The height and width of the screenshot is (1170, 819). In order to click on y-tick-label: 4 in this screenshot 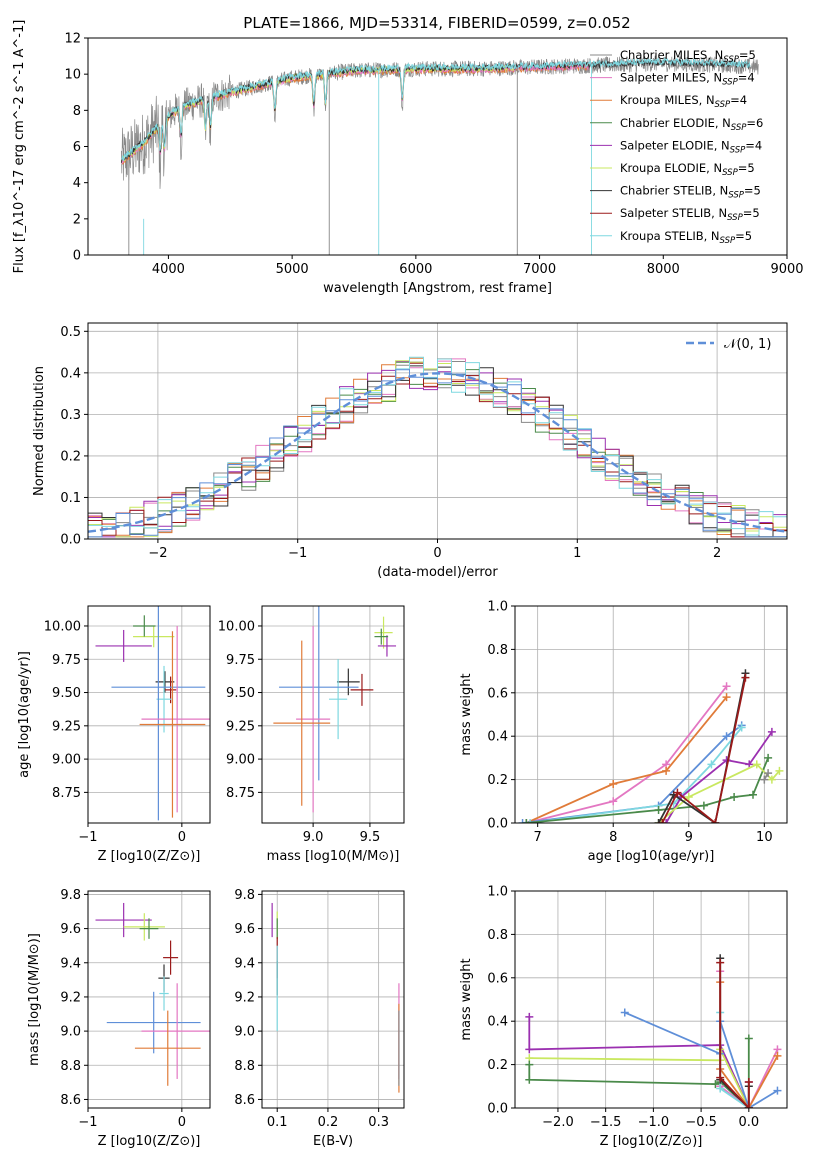, I will do `click(77, 183)`.